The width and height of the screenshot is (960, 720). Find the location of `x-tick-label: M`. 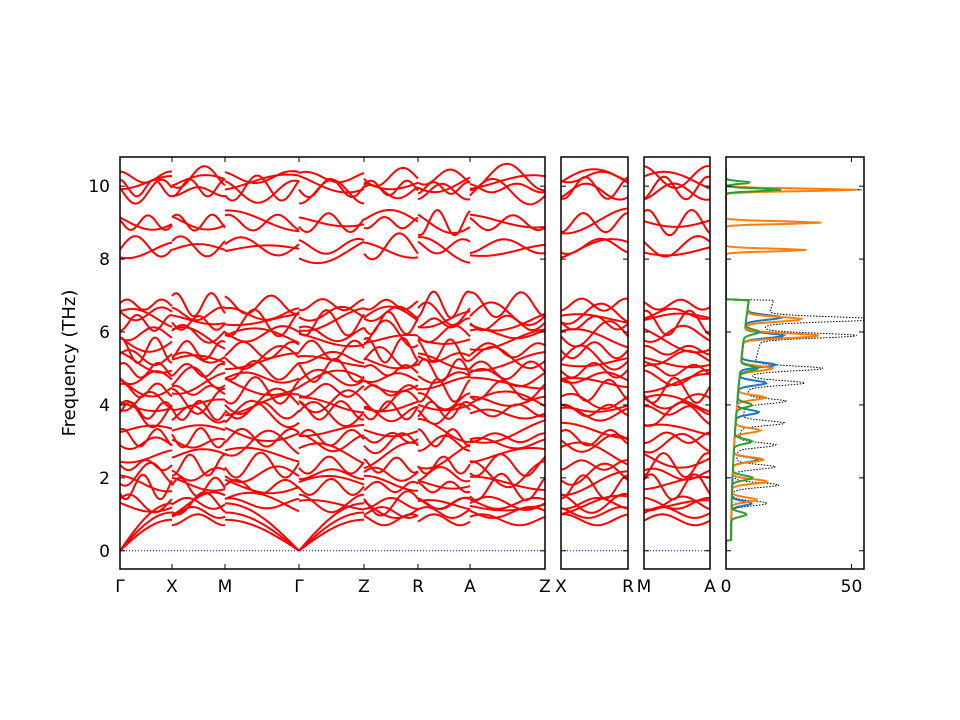

x-tick-label: M is located at coordinates (644, 587).